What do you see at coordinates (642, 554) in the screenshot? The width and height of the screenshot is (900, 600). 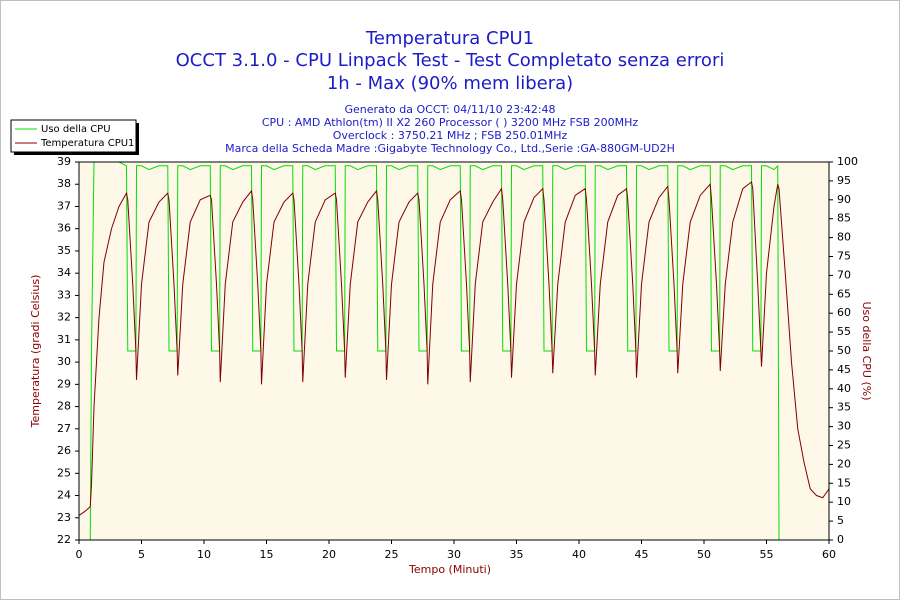 I see `x-tick-label: 45` at bounding box center [642, 554].